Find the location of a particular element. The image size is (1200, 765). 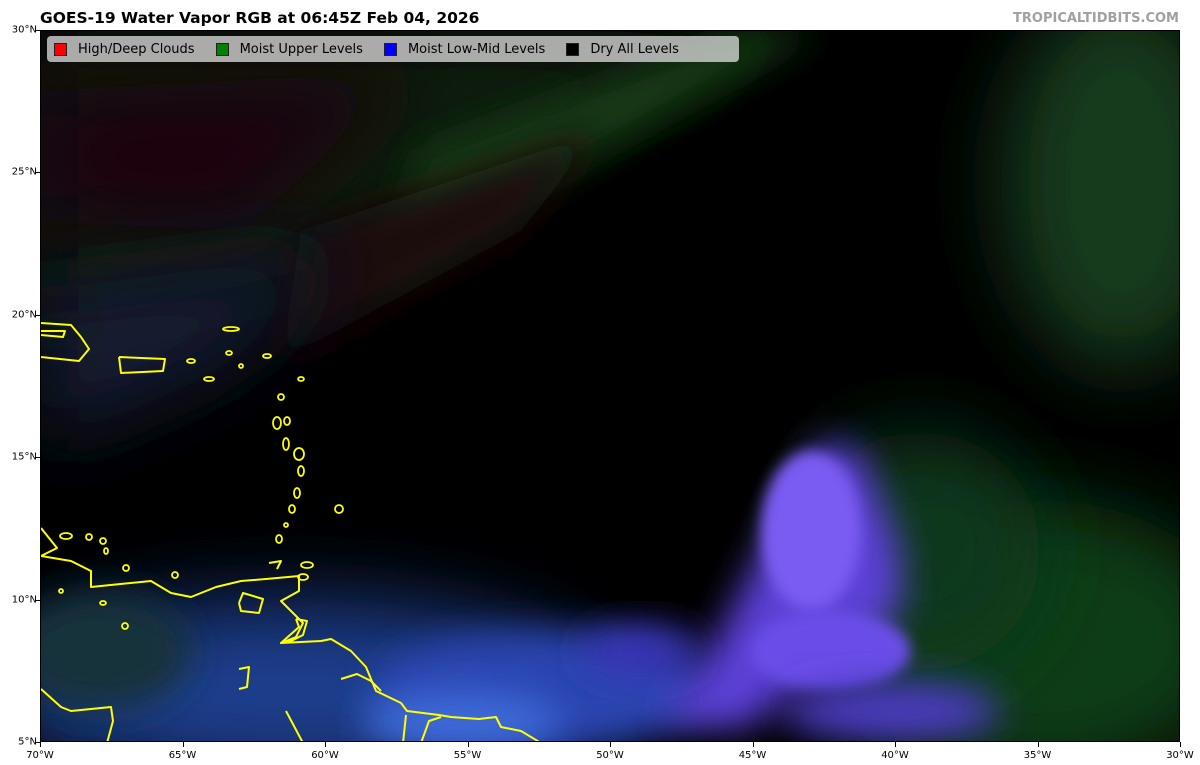

blue-swatch-icon is located at coordinates (390, 49).